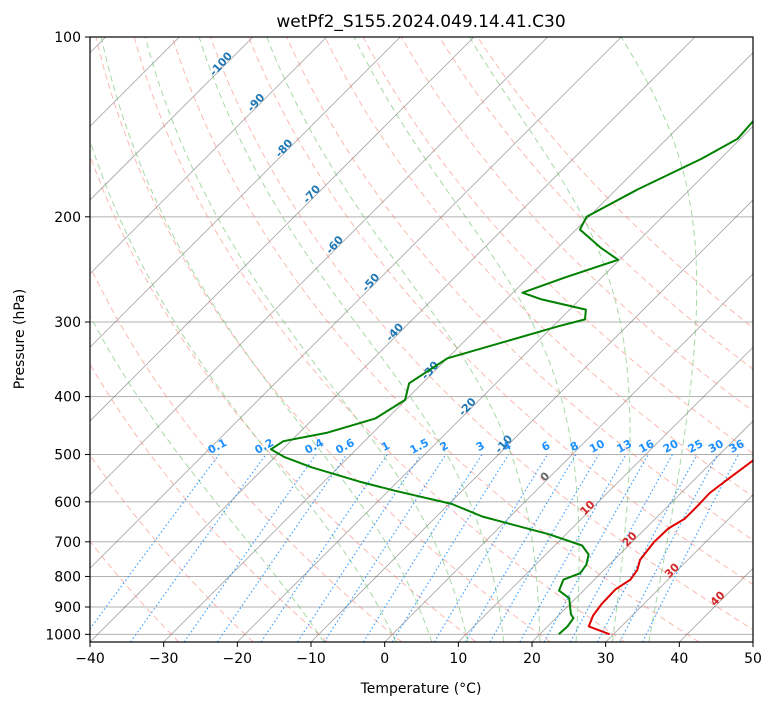 The width and height of the screenshot is (775, 708). What do you see at coordinates (164, 659) in the screenshot?
I see `x-tick-label: −30` at bounding box center [164, 659].